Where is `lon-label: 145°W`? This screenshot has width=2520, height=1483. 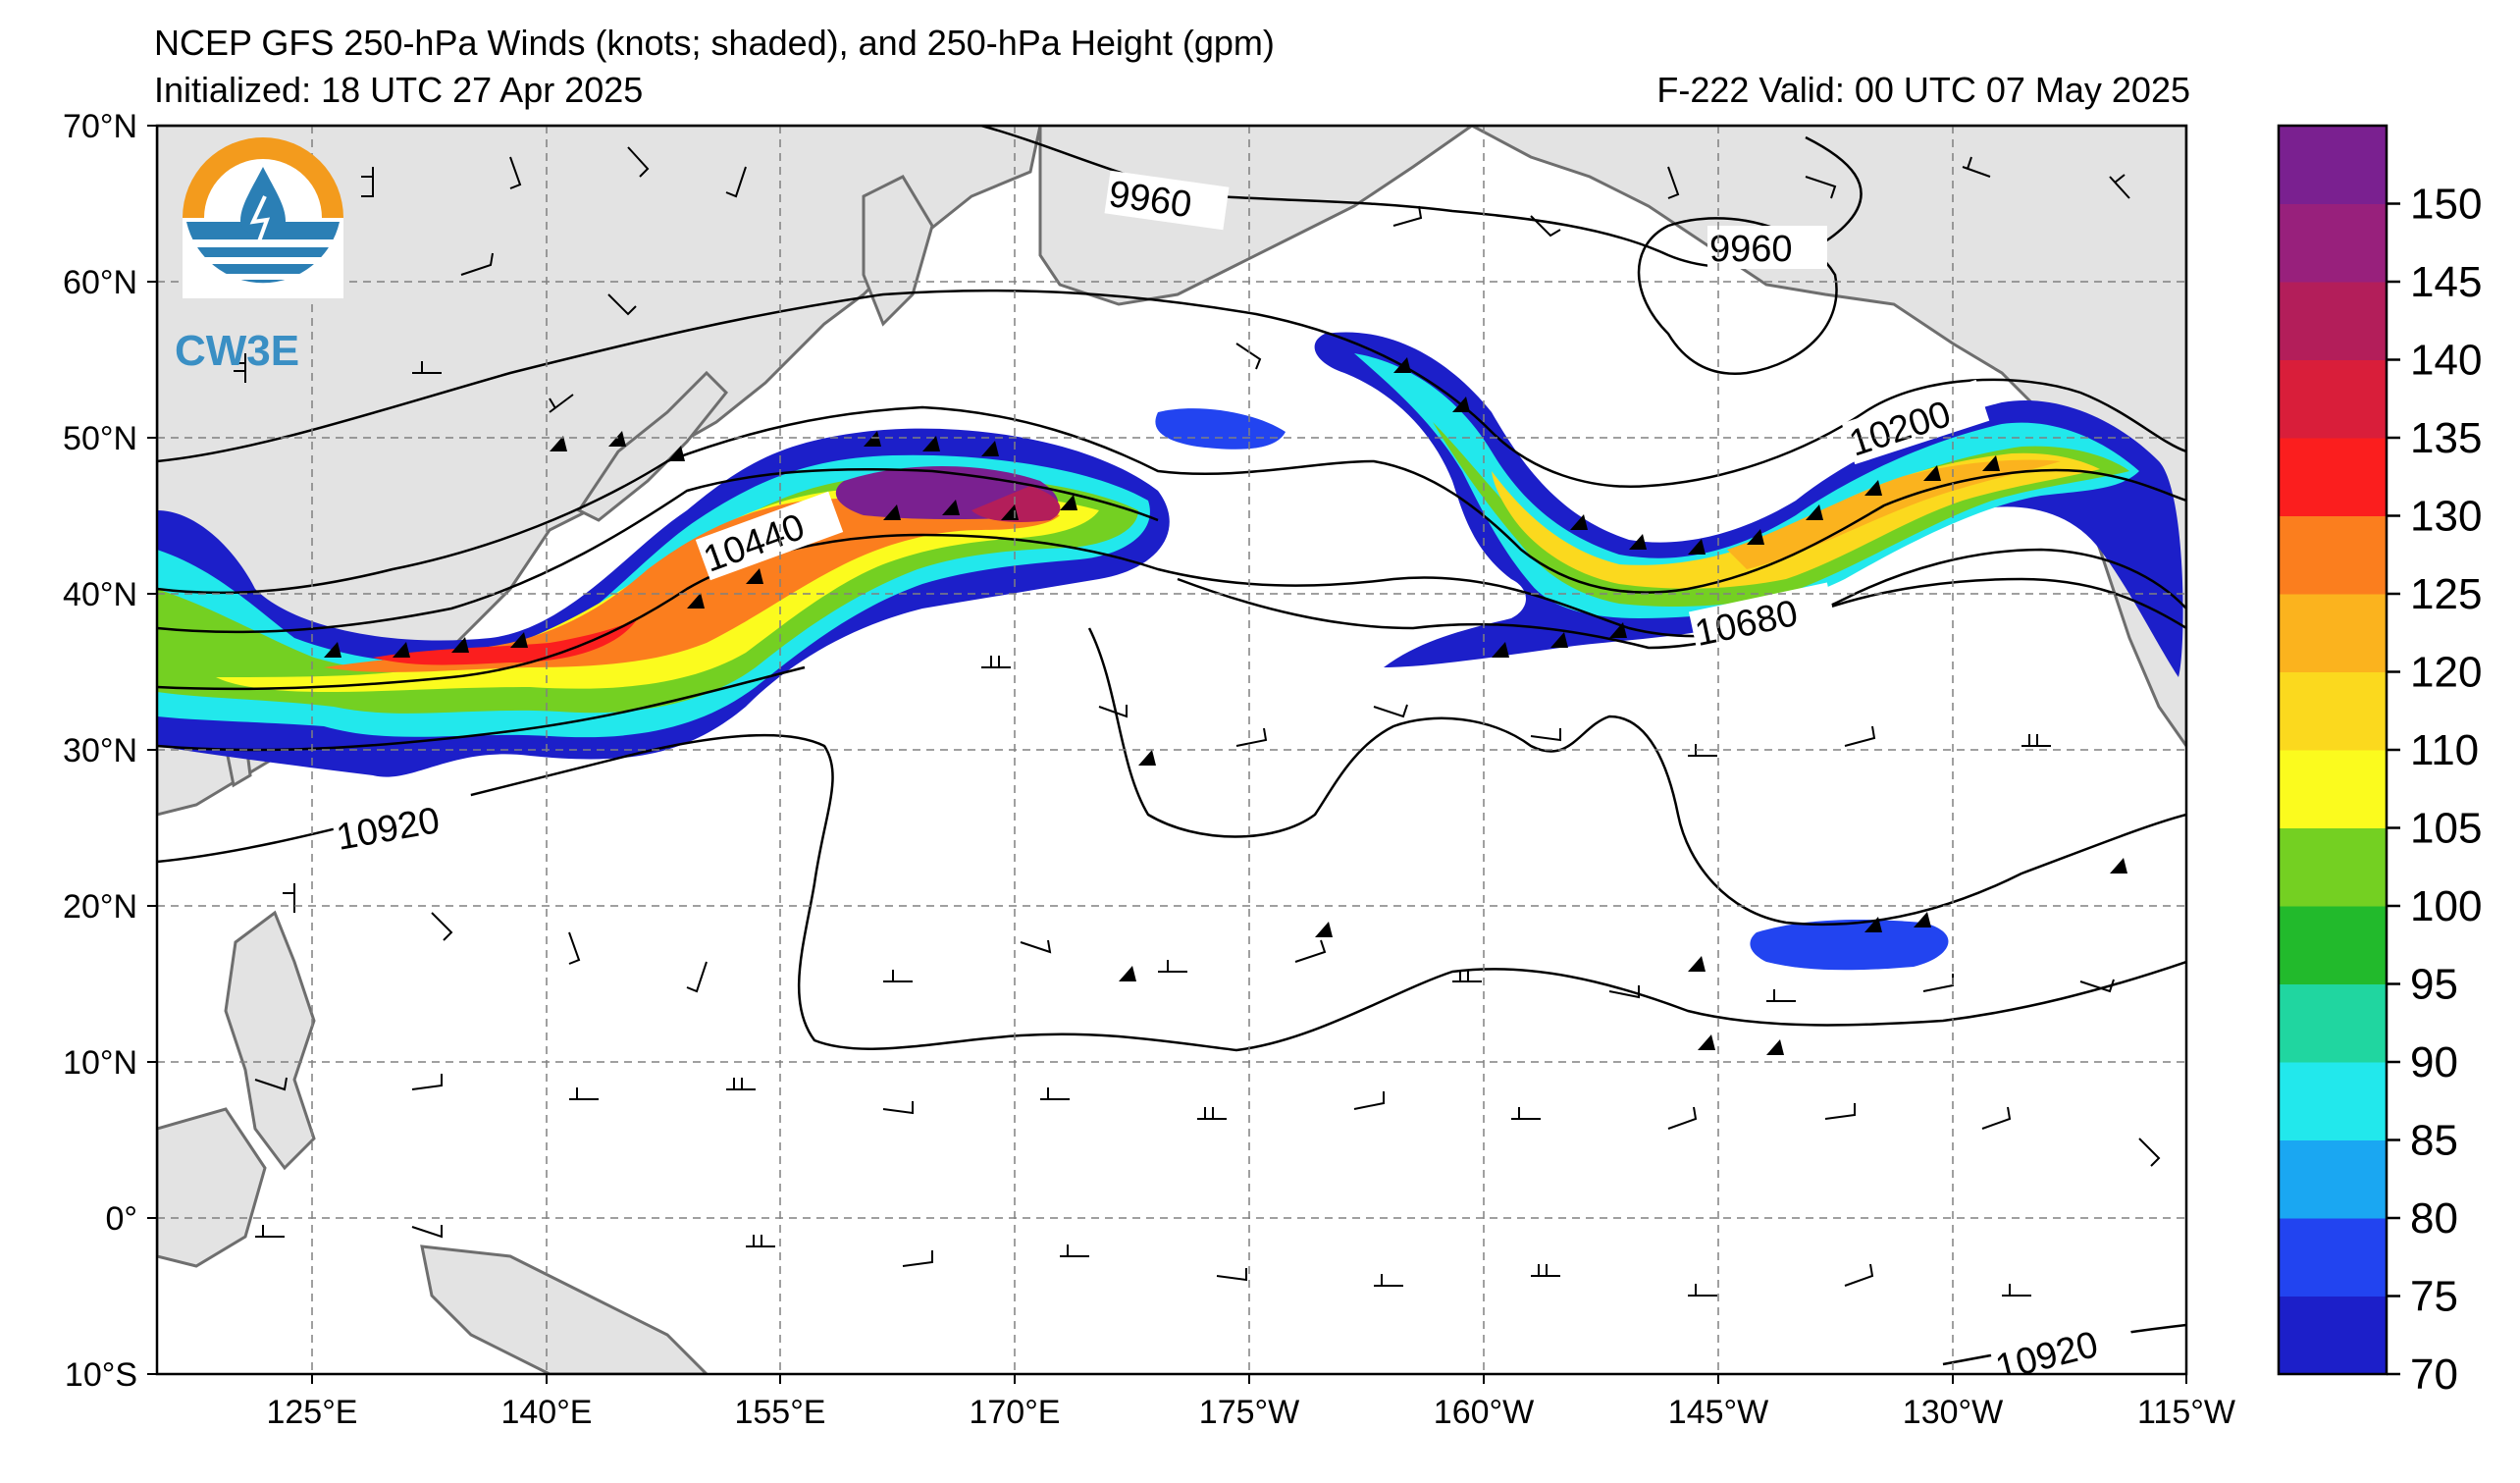 lon-label: 145°W is located at coordinates (1718, 1412).